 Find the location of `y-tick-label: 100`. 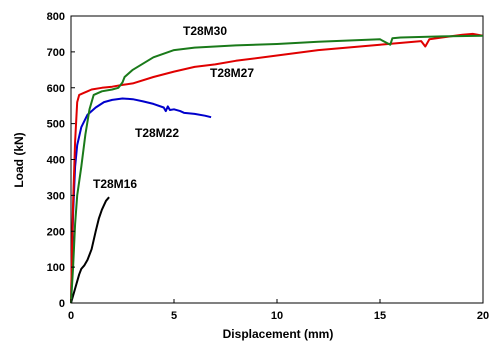

y-tick-label: 100 is located at coordinates (56, 268).